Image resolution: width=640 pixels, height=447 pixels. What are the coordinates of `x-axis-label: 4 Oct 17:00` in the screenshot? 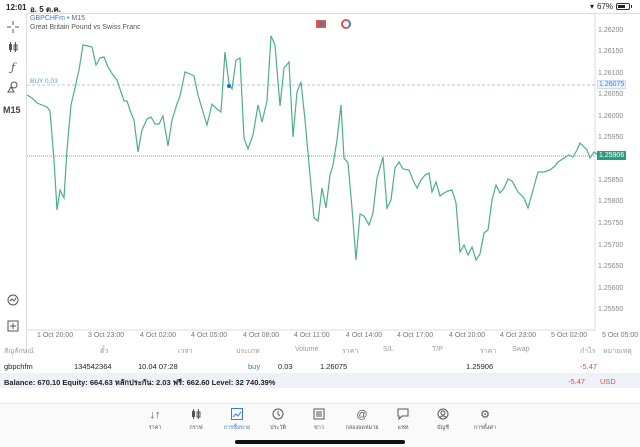 It's located at (415, 335).